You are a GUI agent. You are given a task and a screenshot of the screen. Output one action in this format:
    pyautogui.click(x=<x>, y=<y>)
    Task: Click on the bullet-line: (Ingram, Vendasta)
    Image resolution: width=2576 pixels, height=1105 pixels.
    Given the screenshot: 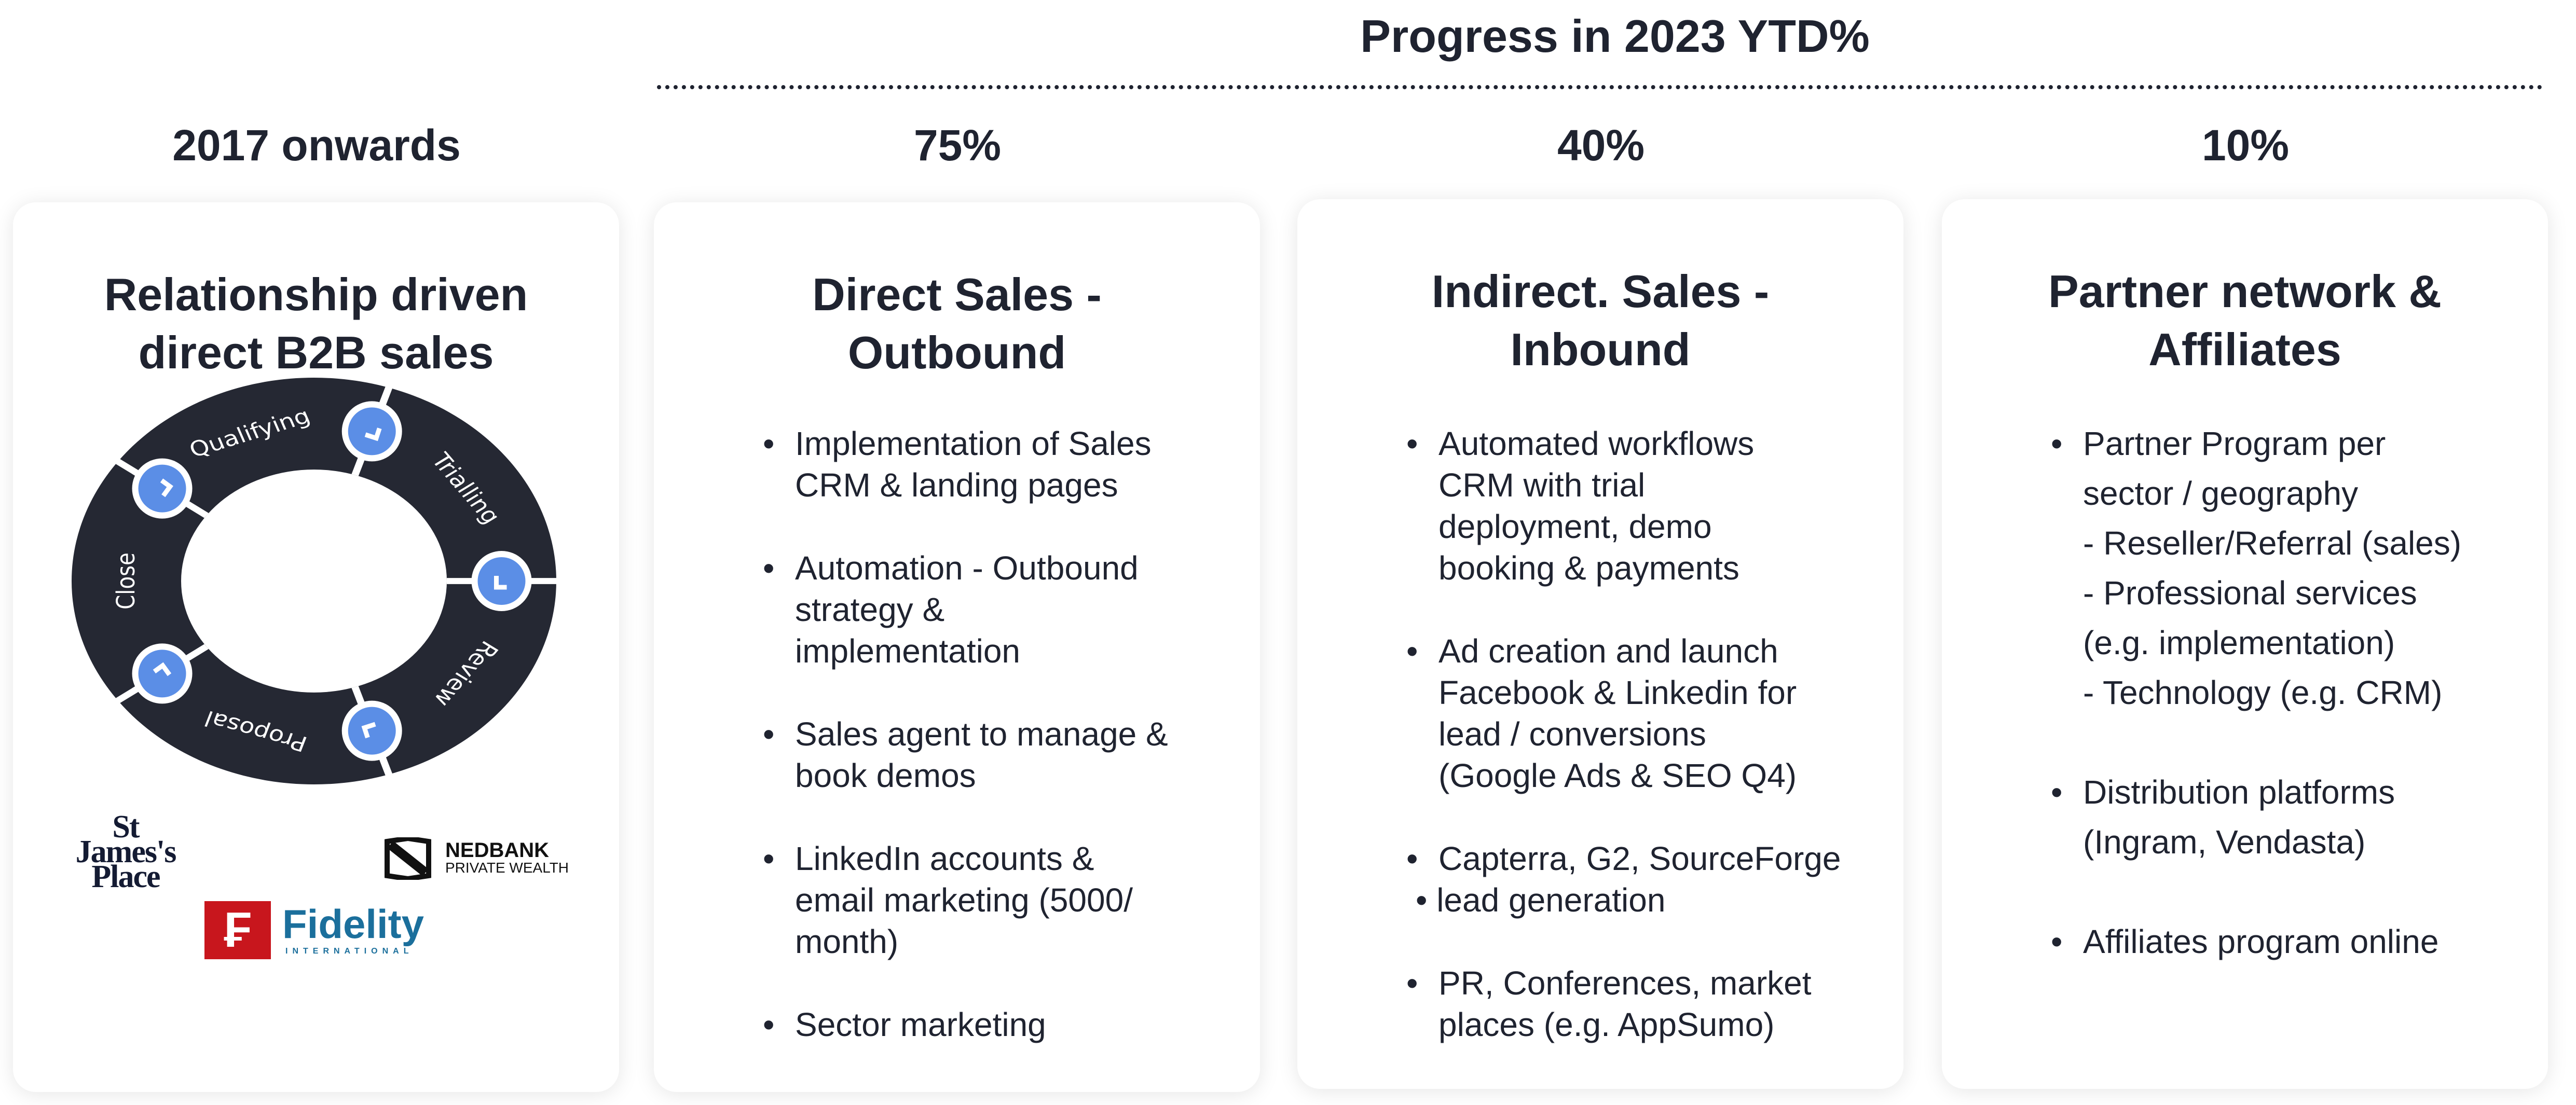 What is the action you would take?
    pyautogui.click(x=2224, y=842)
    